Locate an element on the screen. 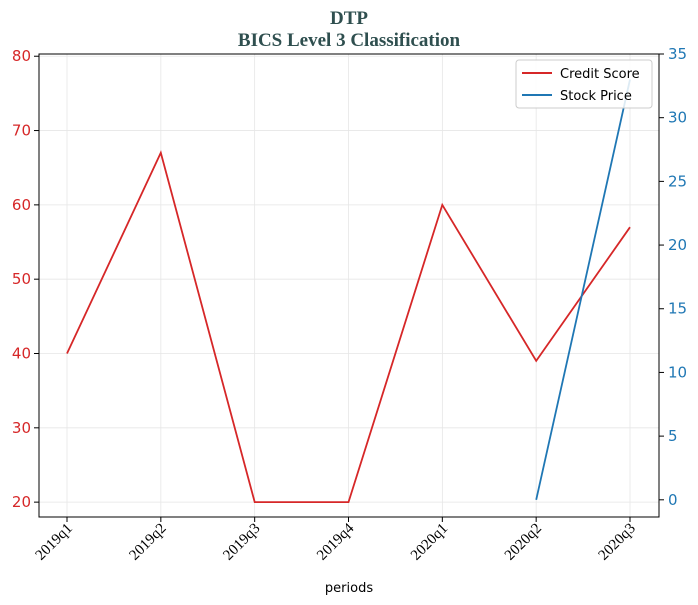  x-tick-label: 2019q3 is located at coordinates (241, 542).